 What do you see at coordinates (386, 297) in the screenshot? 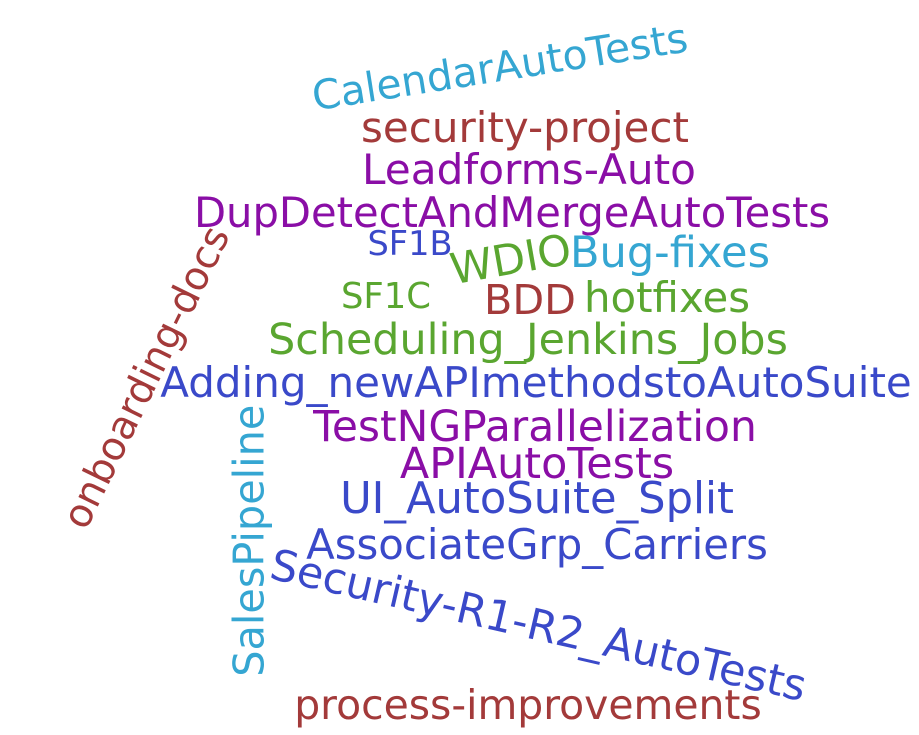
I see `word-sf1c: SF1C` at bounding box center [386, 297].